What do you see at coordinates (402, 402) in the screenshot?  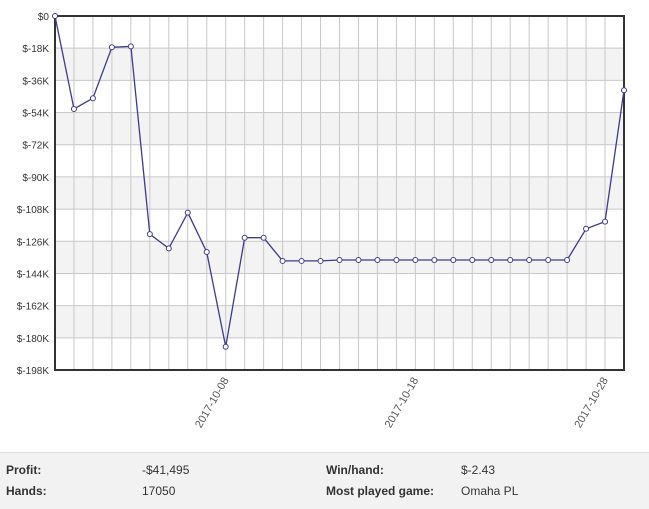 I see `x-tick-label: 2017-10-18` at bounding box center [402, 402].